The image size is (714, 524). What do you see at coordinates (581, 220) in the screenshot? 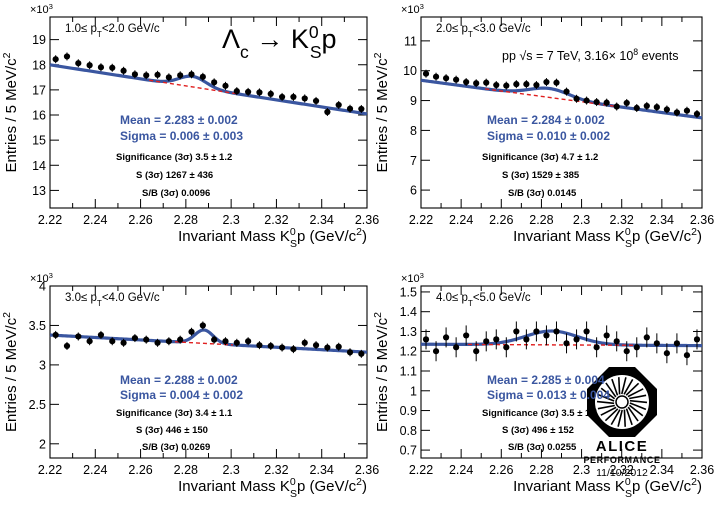
I see `x-tick-label: 2.3` at bounding box center [581, 220].